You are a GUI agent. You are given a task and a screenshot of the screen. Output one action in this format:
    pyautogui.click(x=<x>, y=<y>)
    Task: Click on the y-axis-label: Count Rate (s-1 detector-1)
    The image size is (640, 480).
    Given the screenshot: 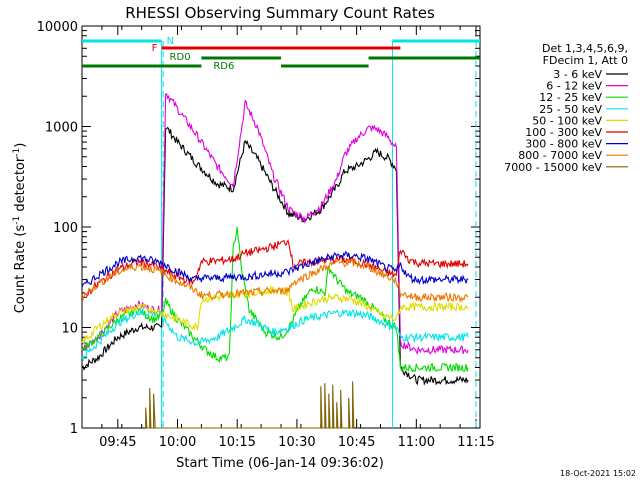 What is the action you would take?
    pyautogui.click(x=20, y=228)
    